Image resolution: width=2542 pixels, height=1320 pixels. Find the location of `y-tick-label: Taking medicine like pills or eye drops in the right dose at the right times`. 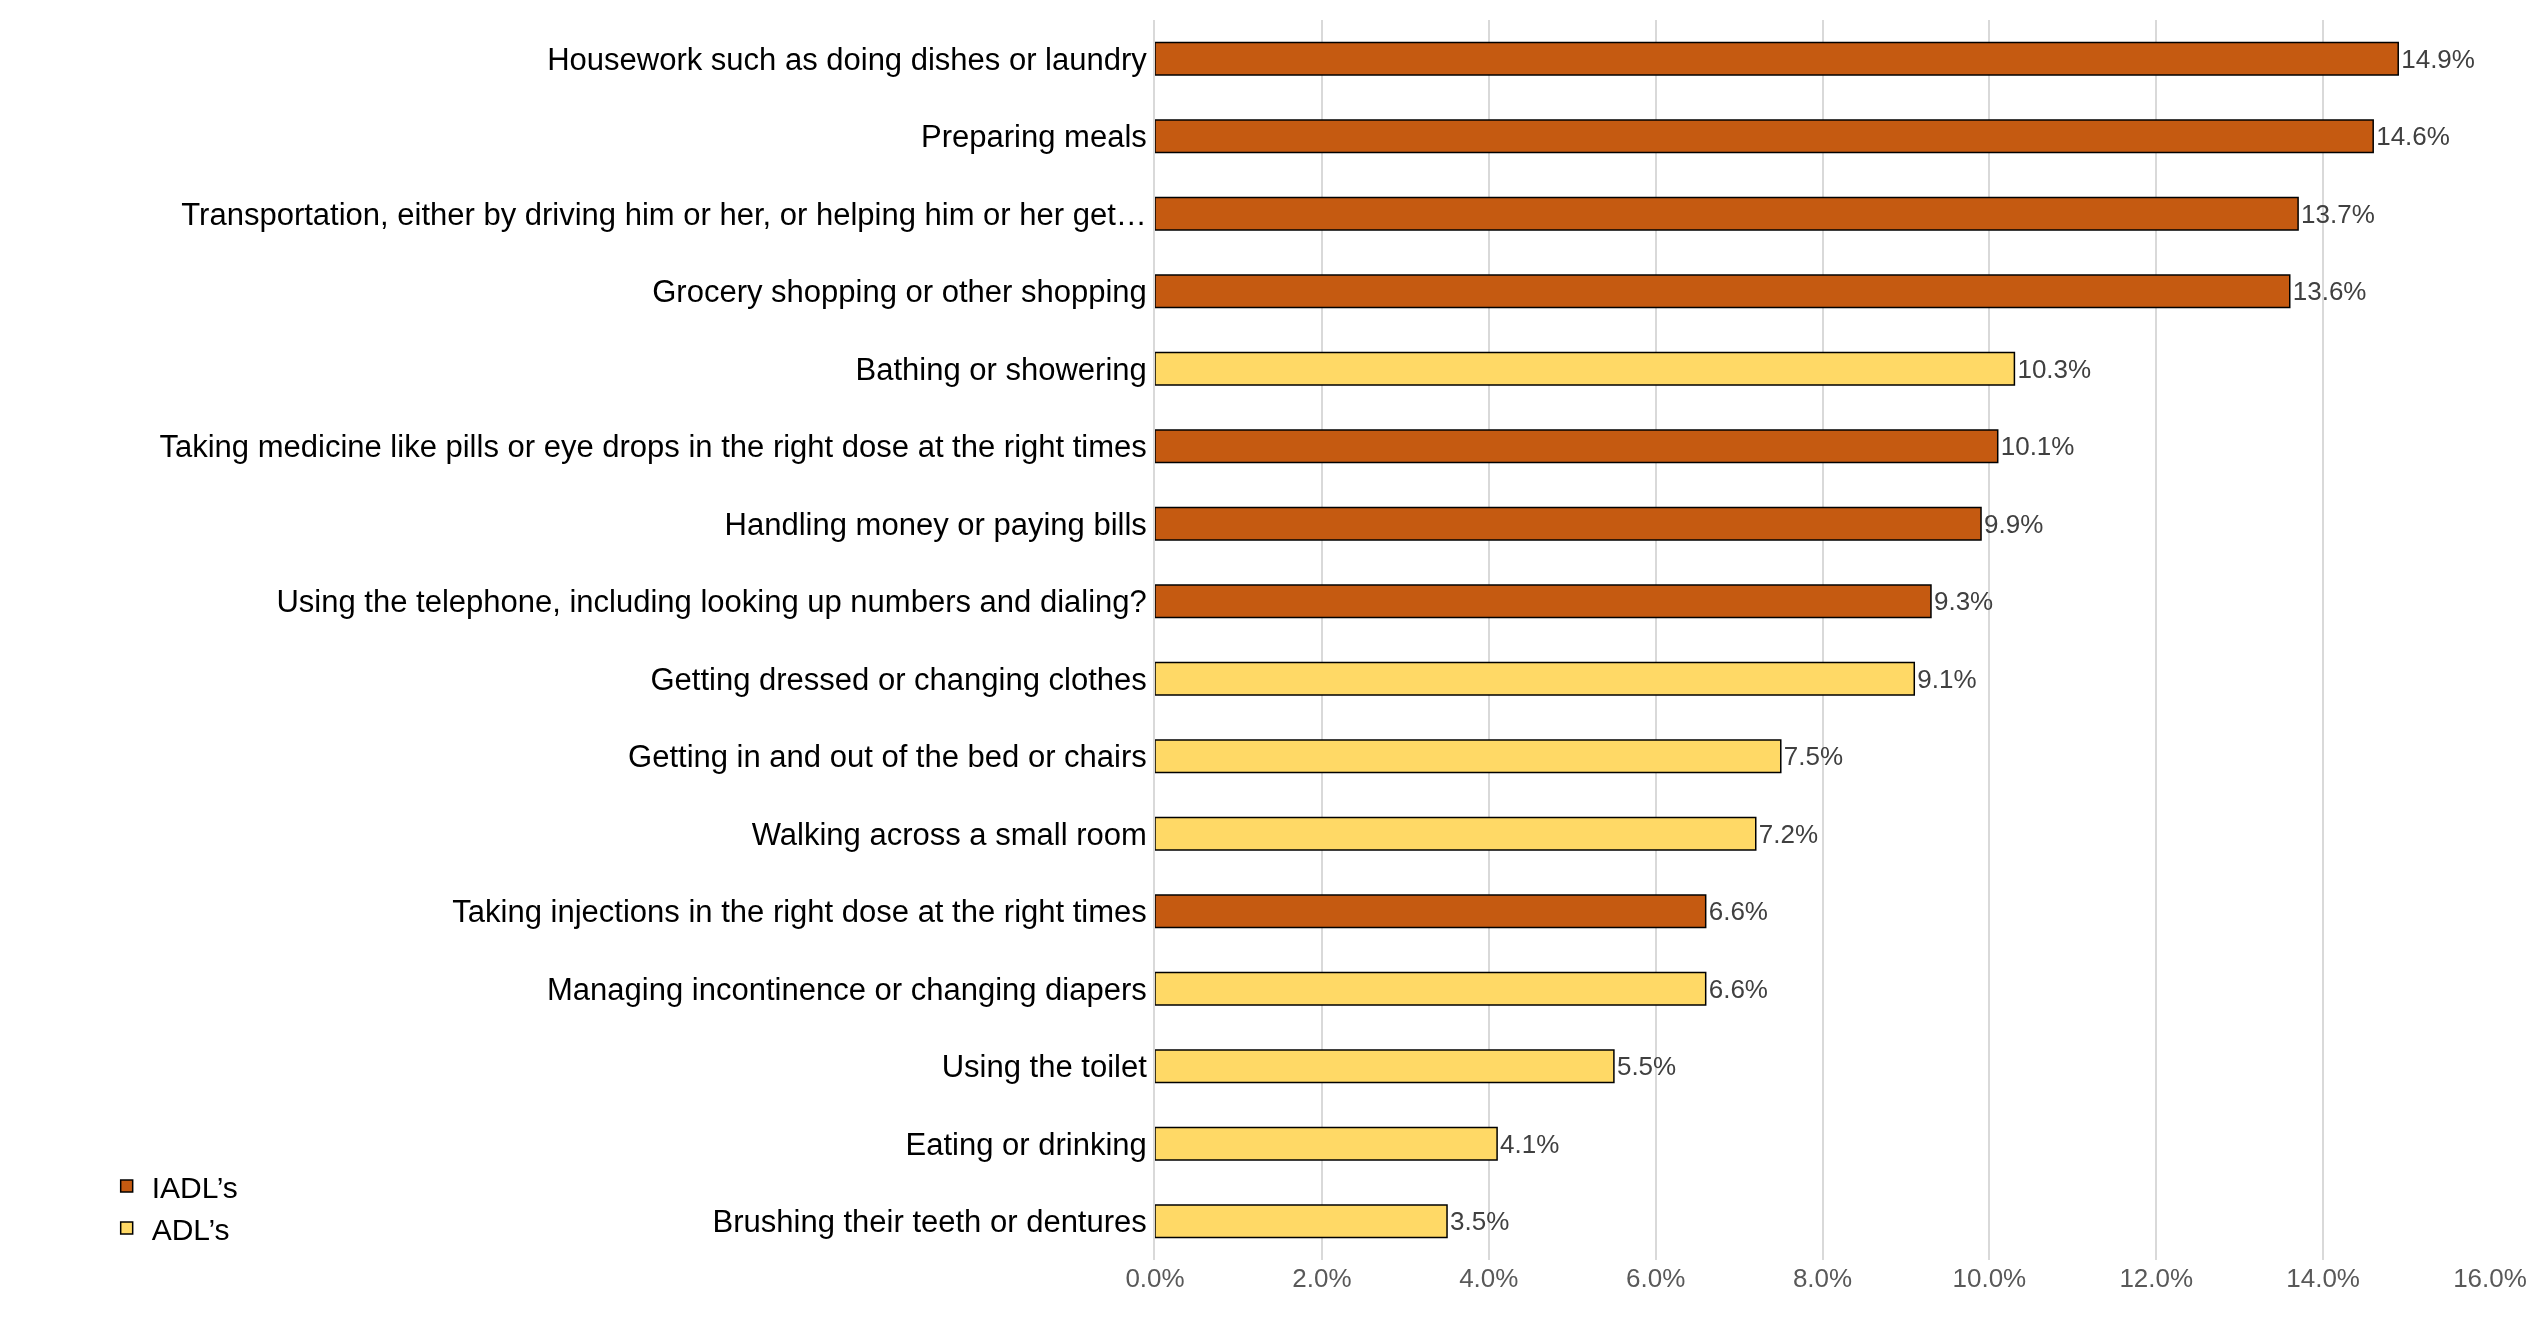

y-tick-label: Taking medicine like pills or eye drops in the right dose at the right times is located at coordinates (653, 447).